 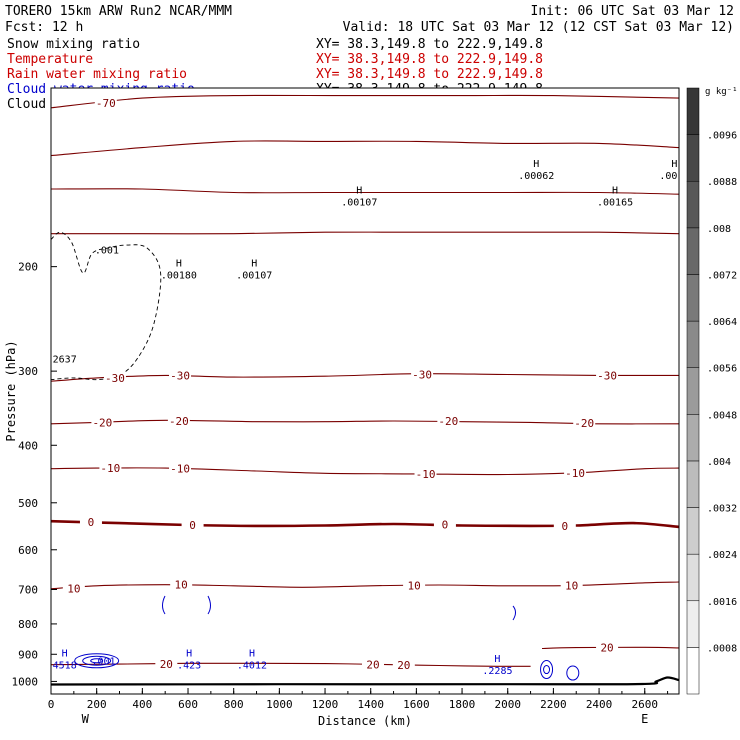 I want to click on y-tick-label: 800, so click(x=28, y=624).